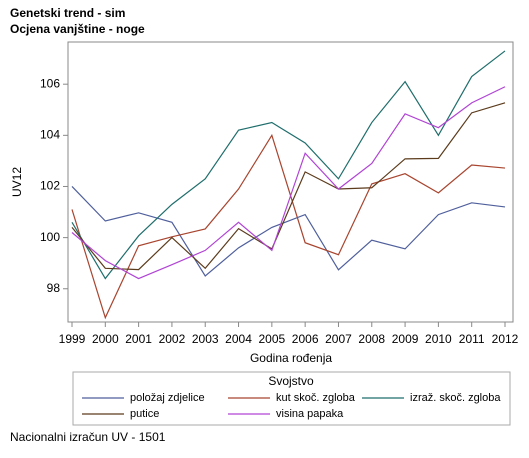  What do you see at coordinates (72, 339) in the screenshot?
I see `x-tick-label: 1999` at bounding box center [72, 339].